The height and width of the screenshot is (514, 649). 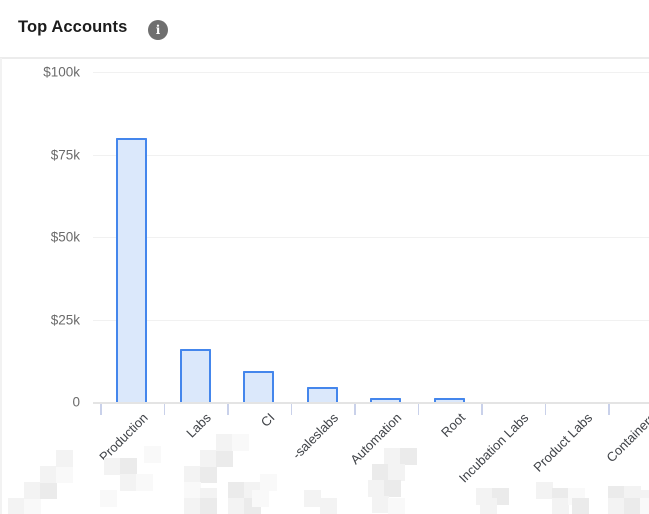 I want to click on bar-root, so click(x=449, y=400).